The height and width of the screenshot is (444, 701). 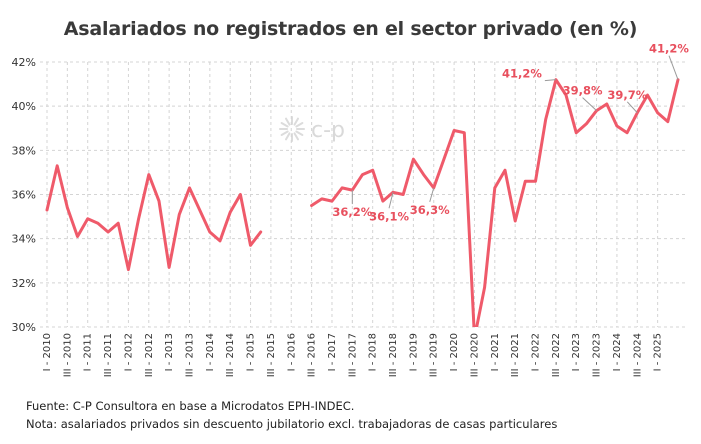 What do you see at coordinates (495, 352) in the screenshot?
I see `x-tick-label: I - 2021` at bounding box center [495, 352].